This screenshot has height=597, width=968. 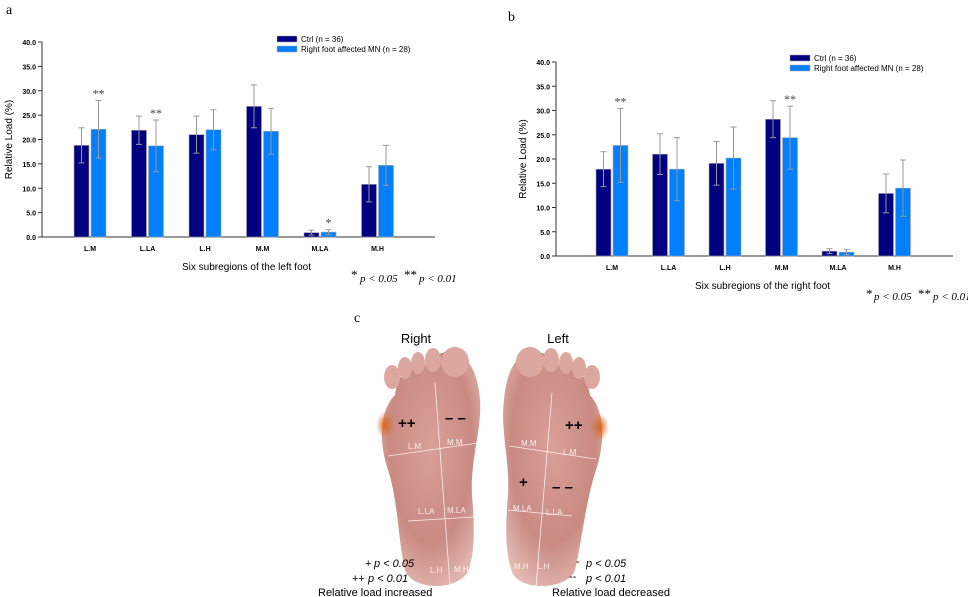 I want to click on plus-double: ++, so click(x=358, y=579).